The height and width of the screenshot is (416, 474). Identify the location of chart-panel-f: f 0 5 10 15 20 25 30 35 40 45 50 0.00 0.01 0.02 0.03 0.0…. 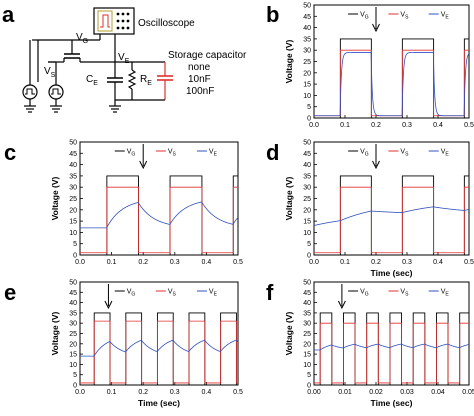
(370, 344).